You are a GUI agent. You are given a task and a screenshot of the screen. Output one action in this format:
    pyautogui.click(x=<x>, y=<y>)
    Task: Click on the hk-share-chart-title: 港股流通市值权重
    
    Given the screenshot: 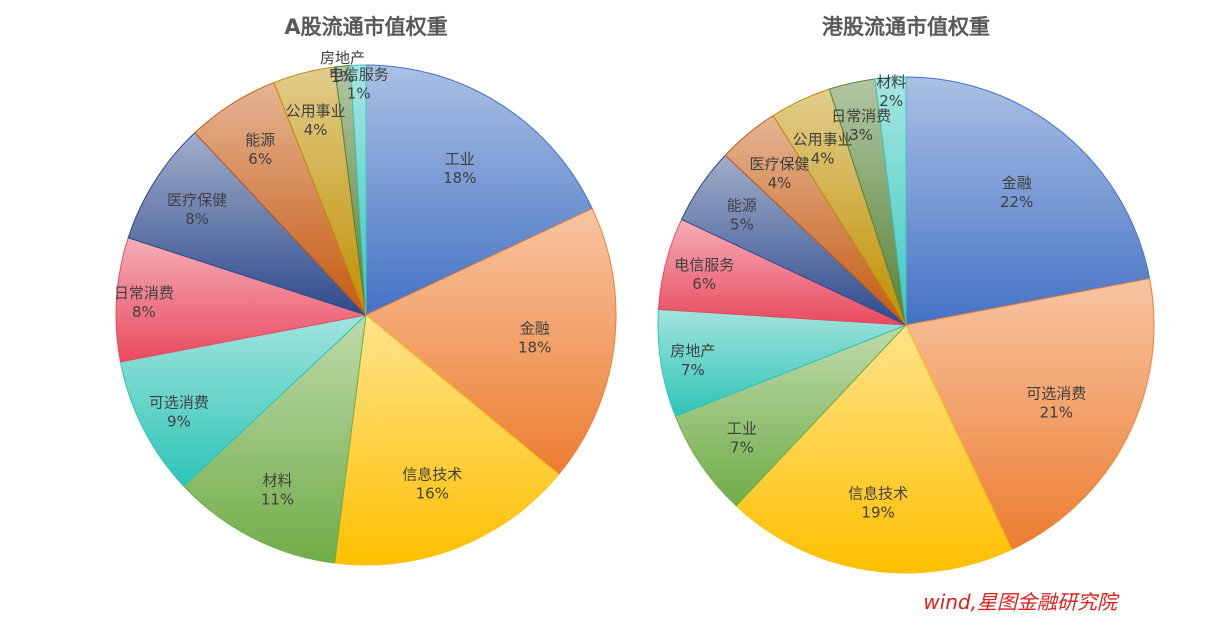 What is the action you would take?
    pyautogui.click(x=906, y=27)
    